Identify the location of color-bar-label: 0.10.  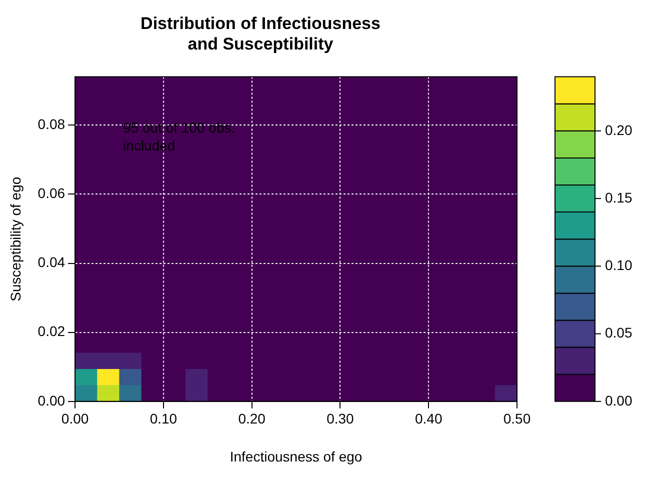
(618, 265).